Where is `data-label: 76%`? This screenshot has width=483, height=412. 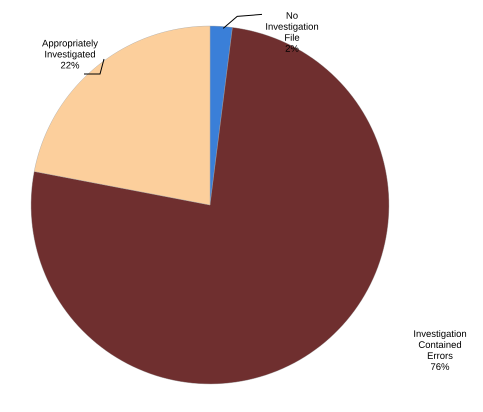 data-label: 76% is located at coordinates (440, 366).